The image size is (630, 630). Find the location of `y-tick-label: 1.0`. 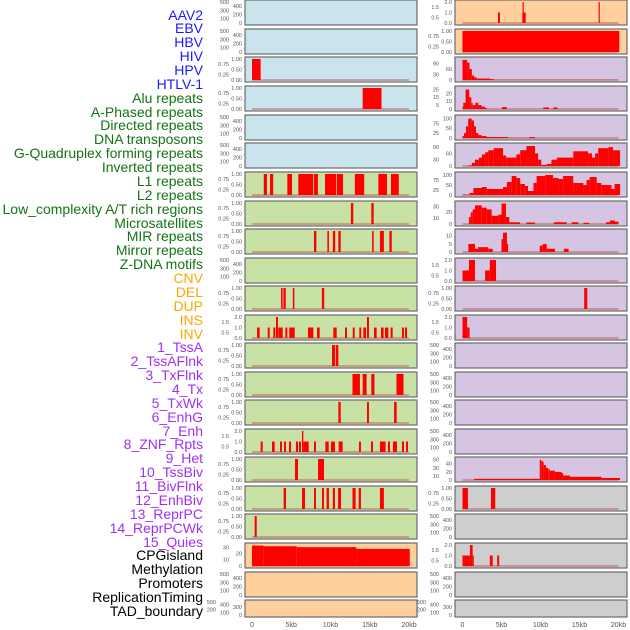

y-tick-label: 1.0 is located at coordinates (448, 271).